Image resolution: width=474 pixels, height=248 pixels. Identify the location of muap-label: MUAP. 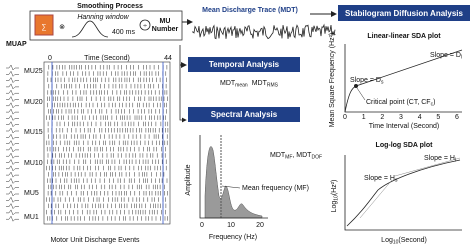
(16, 44).